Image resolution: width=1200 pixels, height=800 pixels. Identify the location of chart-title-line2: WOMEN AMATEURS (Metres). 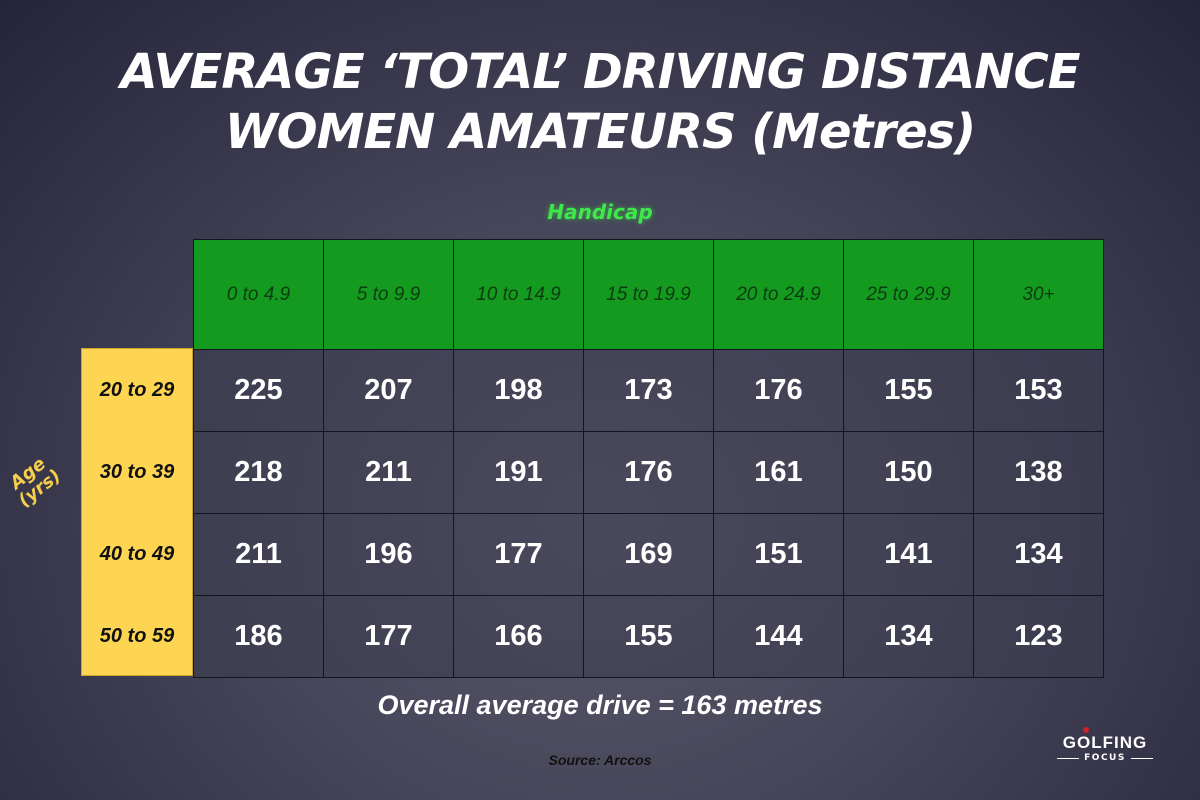
(600, 132).